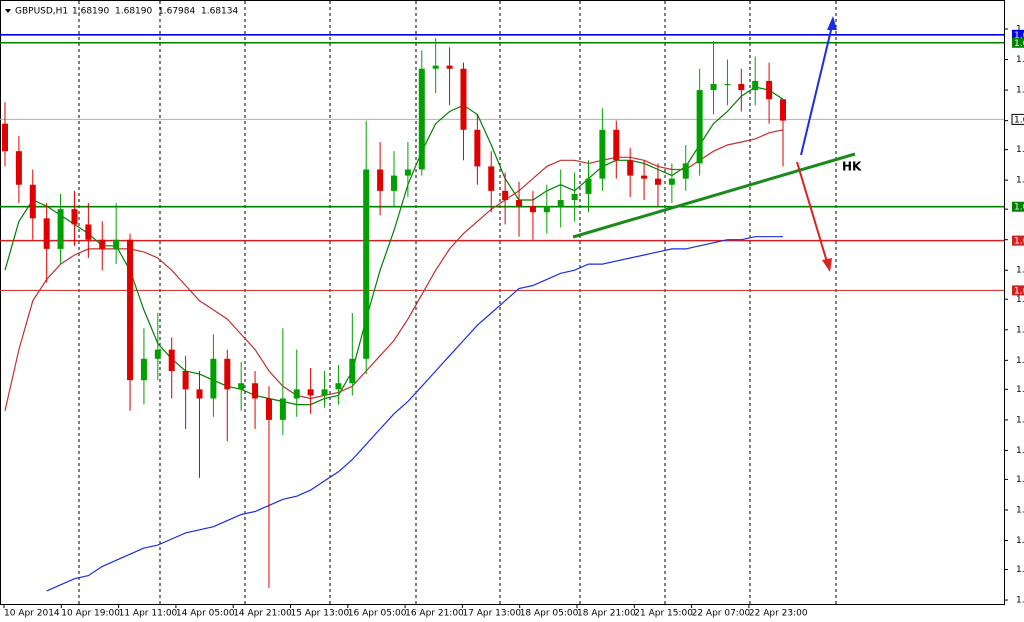 This screenshot has width=1024, height=622. I want to click on arrow-down, so click(812, 212).